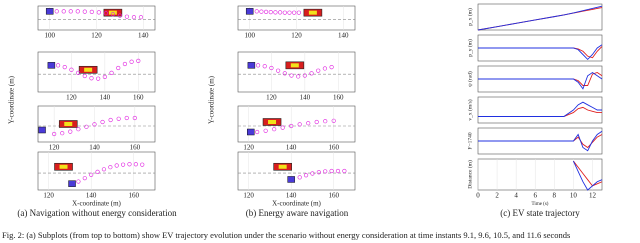  Describe the element at coordinates (469, 109) in the screenshot. I see `y-axis-label: v_x (m/s)` at that location.